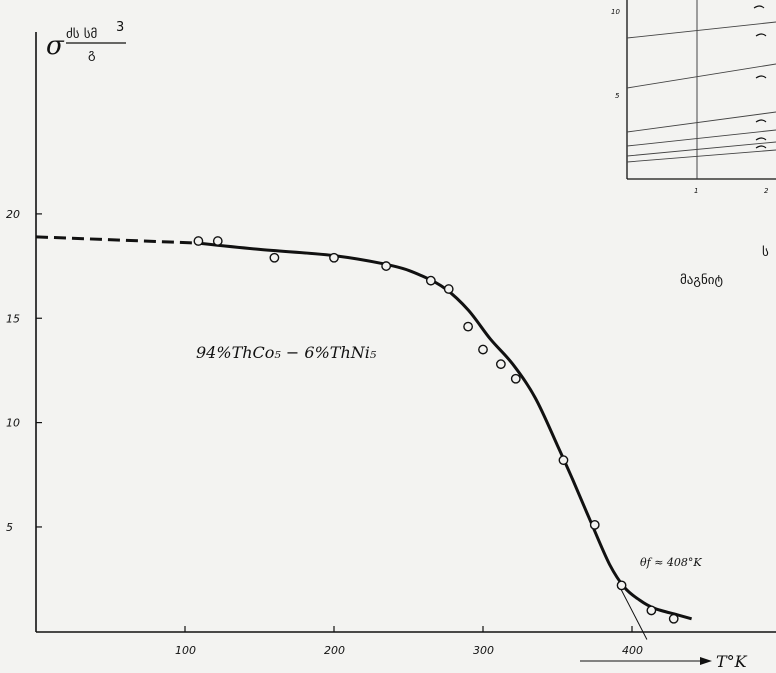 The height and width of the screenshot is (673, 776). Describe the element at coordinates (706, 661) in the screenshot. I see `x-axis-arrow-head` at that location.